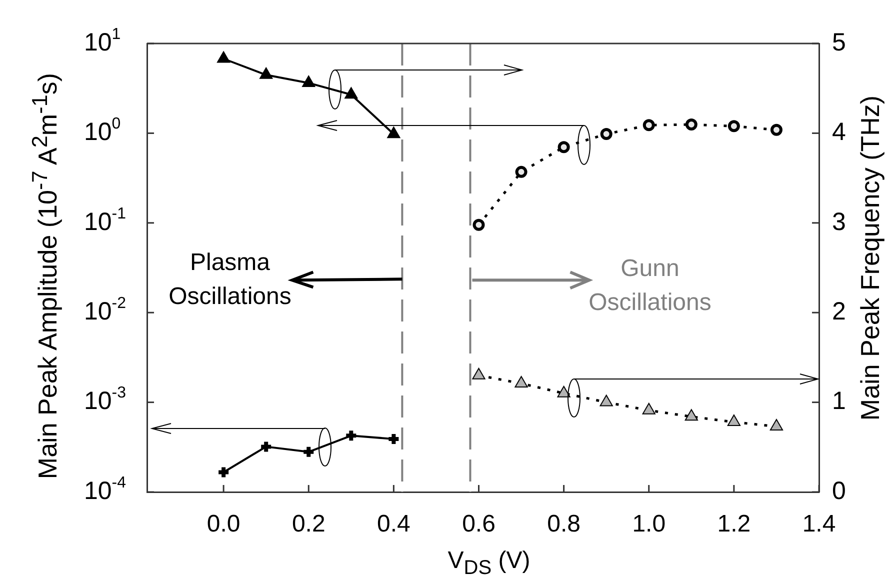  Describe the element at coordinates (489, 562) in the screenshot. I see `x-axis-title: V$_{DS}$ (V)` at that location.